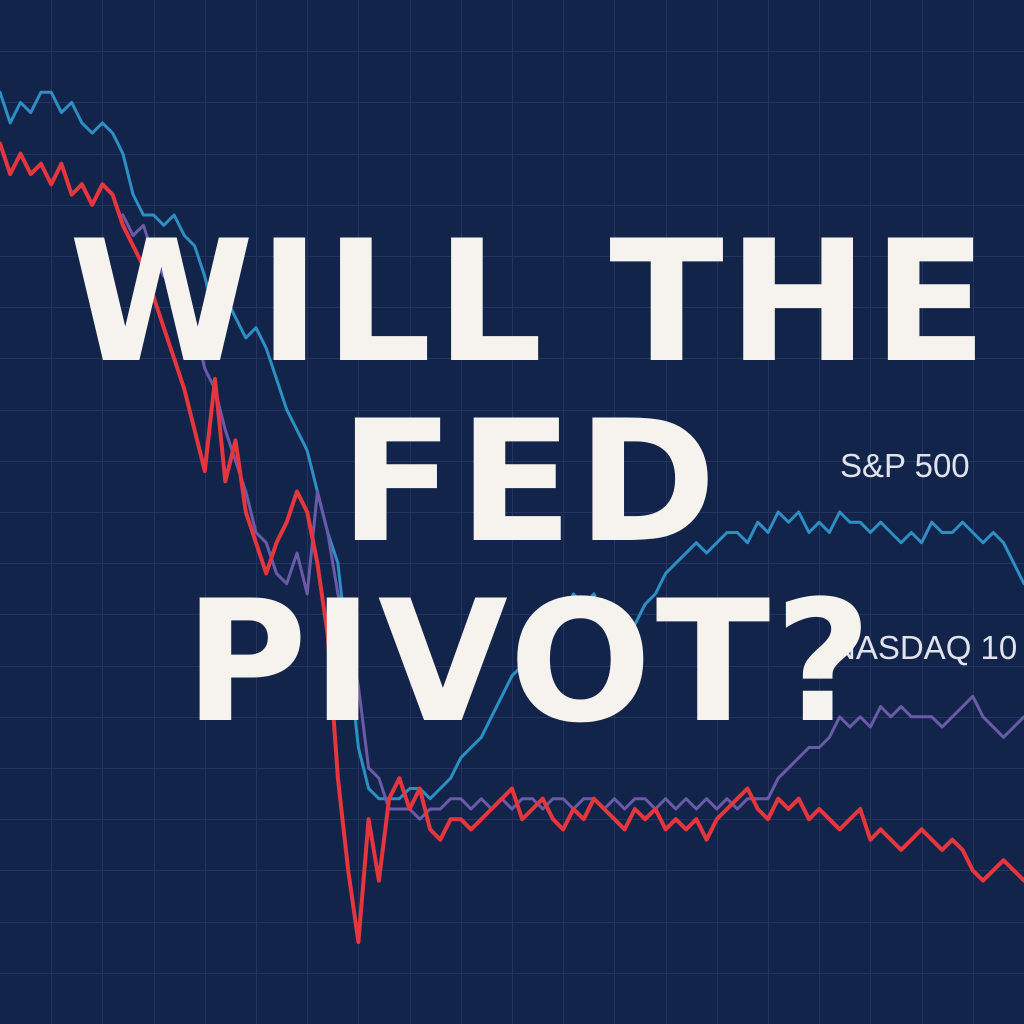 This screenshot has width=1024, height=1024. Describe the element at coordinates (924, 647) in the screenshot. I see `series-label-nasdaq: NASDAQ 10` at that location.